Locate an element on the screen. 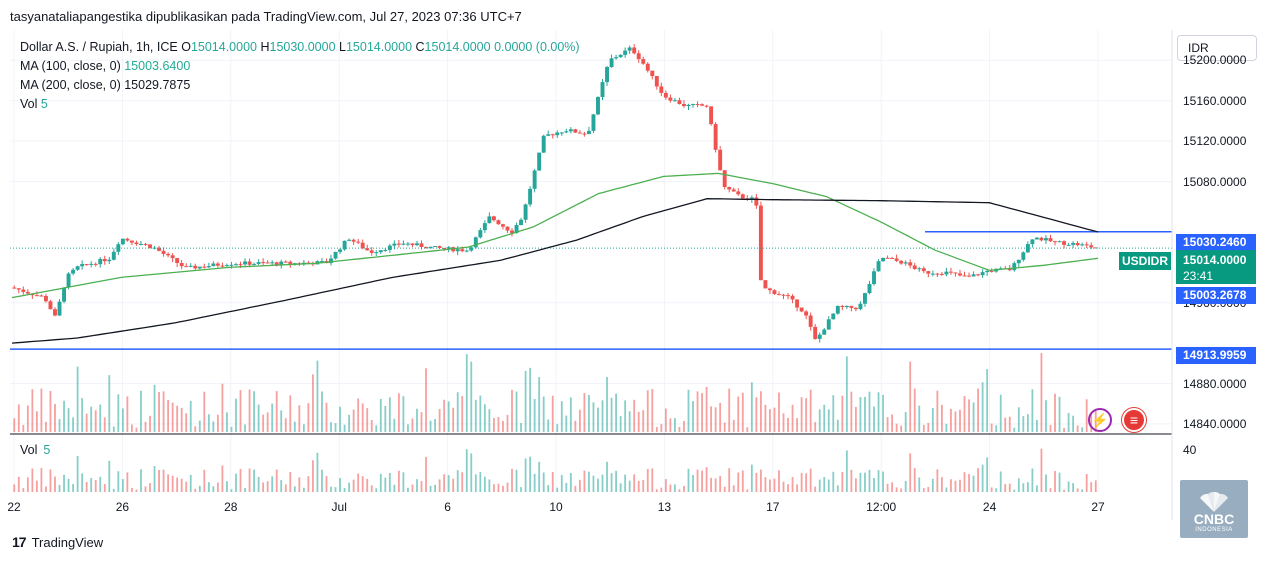 The height and width of the screenshot is (562, 1273). volume-axis-tick: 40 is located at coordinates (1190, 450).